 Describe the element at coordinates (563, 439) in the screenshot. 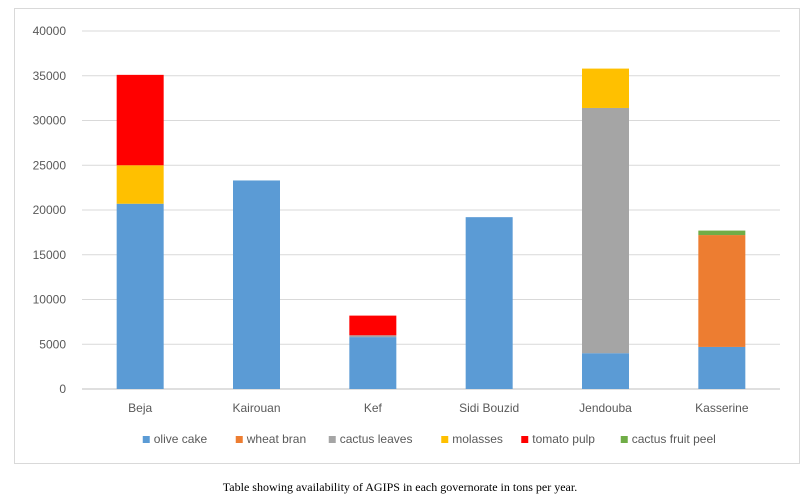

I see `legend-label: tomato pulp` at that location.